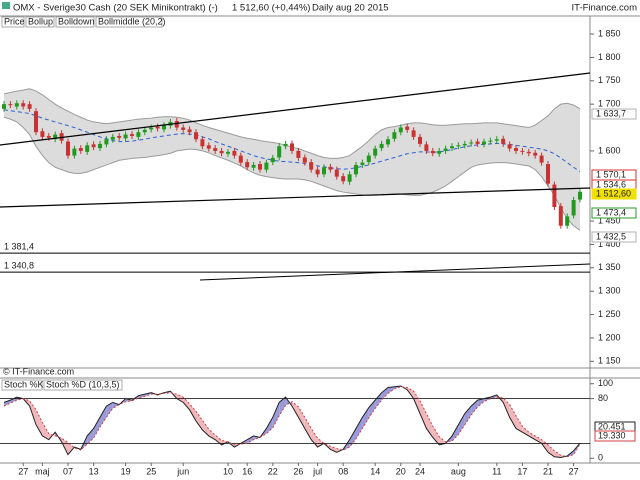 This screenshot has width=640, height=480. I want to click on x-tick-label: maj, so click(42, 471).